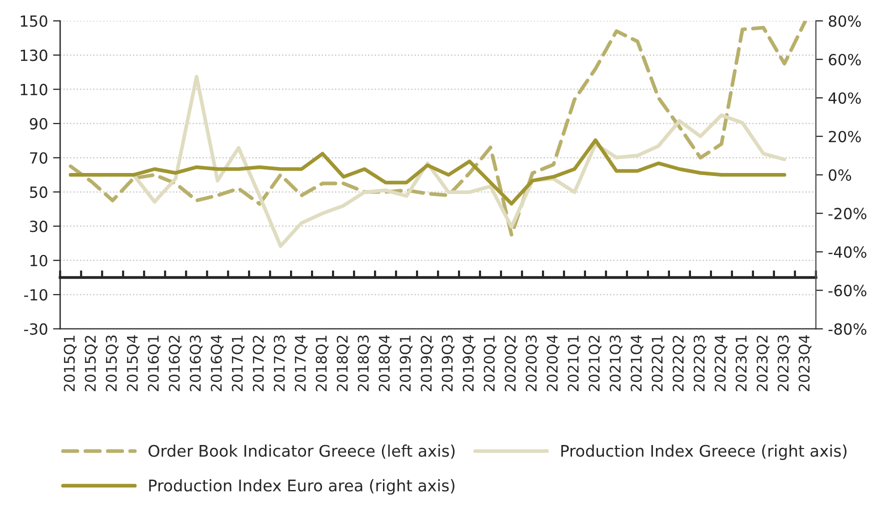  I want to click on x-tick-label: 2023Q3, so click(784, 364).